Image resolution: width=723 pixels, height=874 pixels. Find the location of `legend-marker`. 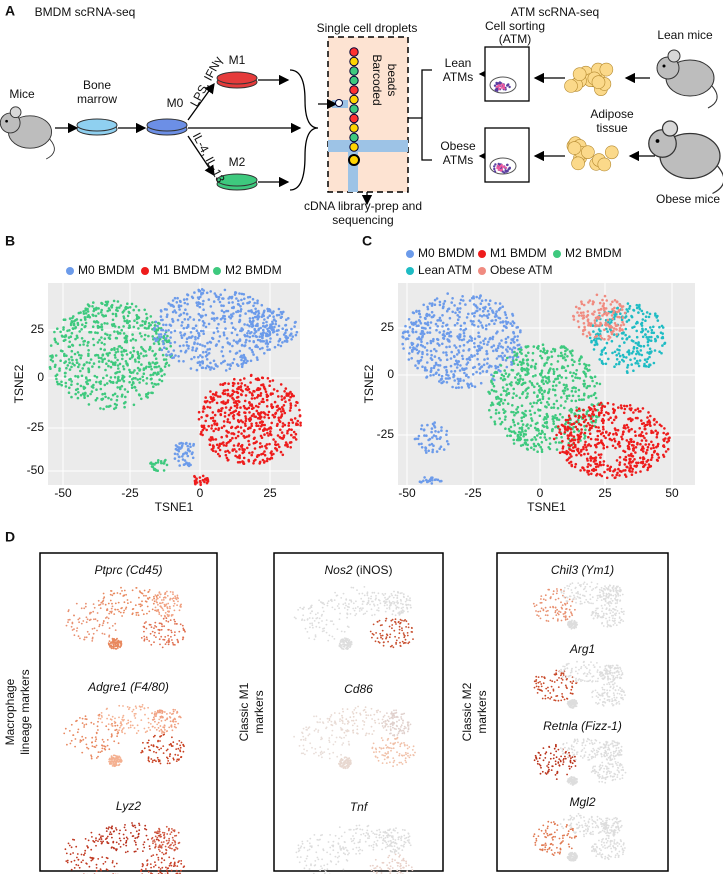

legend-marker is located at coordinates (410, 271).